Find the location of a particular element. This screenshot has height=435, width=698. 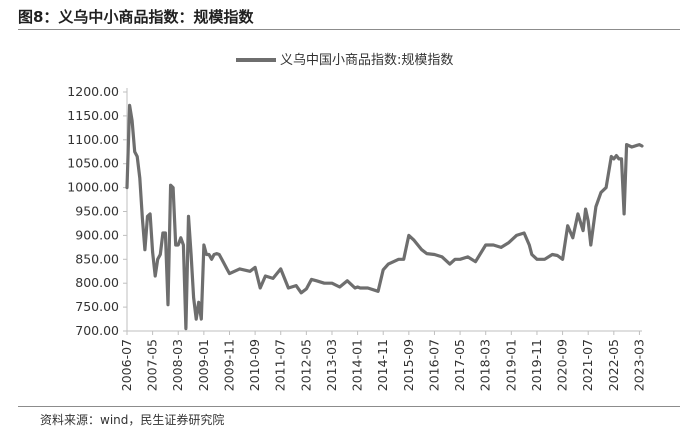

x-tick-label: 2018-03 is located at coordinates (485, 365).